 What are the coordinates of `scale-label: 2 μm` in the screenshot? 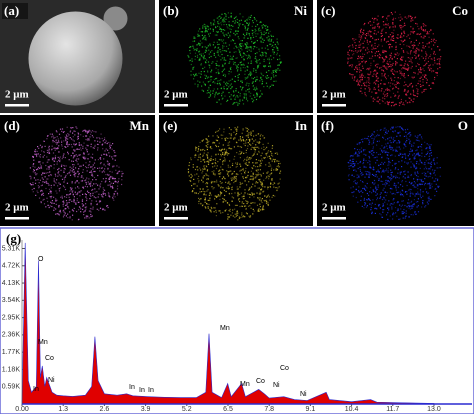 It's located at (334, 208).